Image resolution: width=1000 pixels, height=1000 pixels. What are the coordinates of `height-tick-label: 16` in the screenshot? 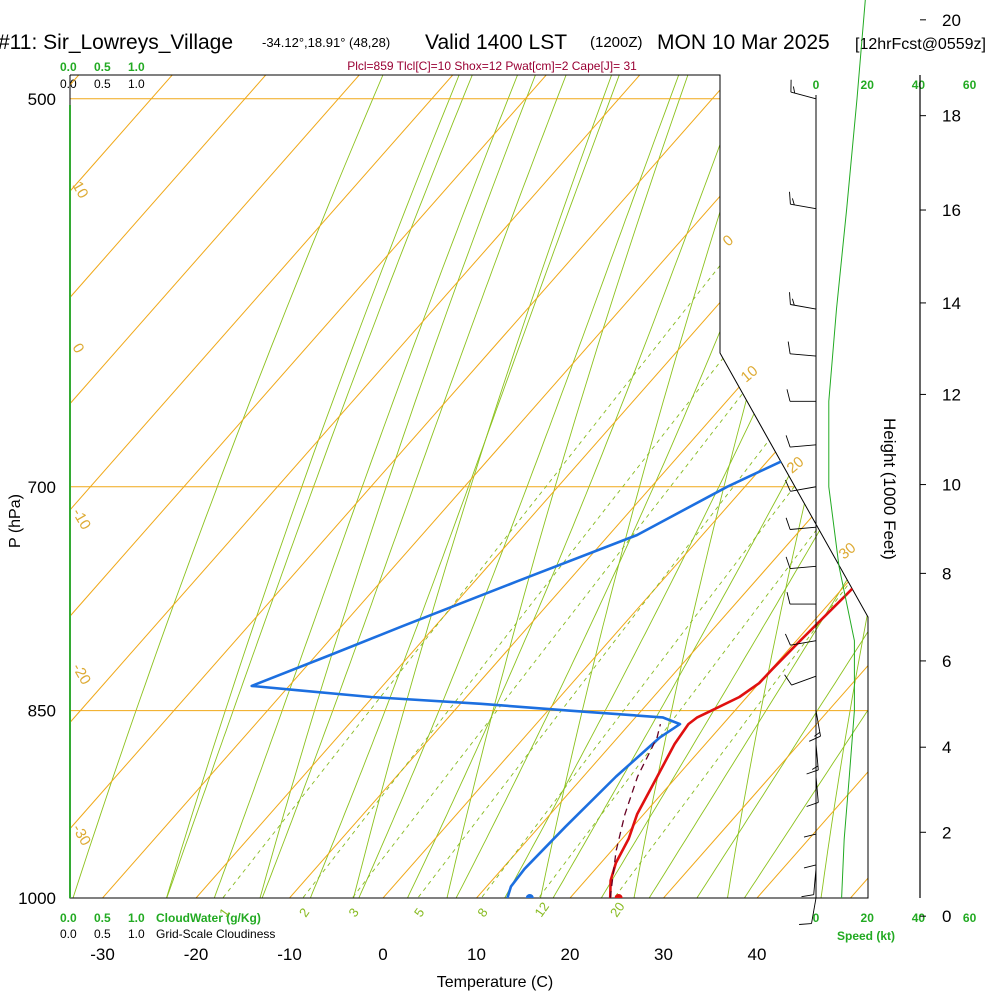 It's located at (951, 210).